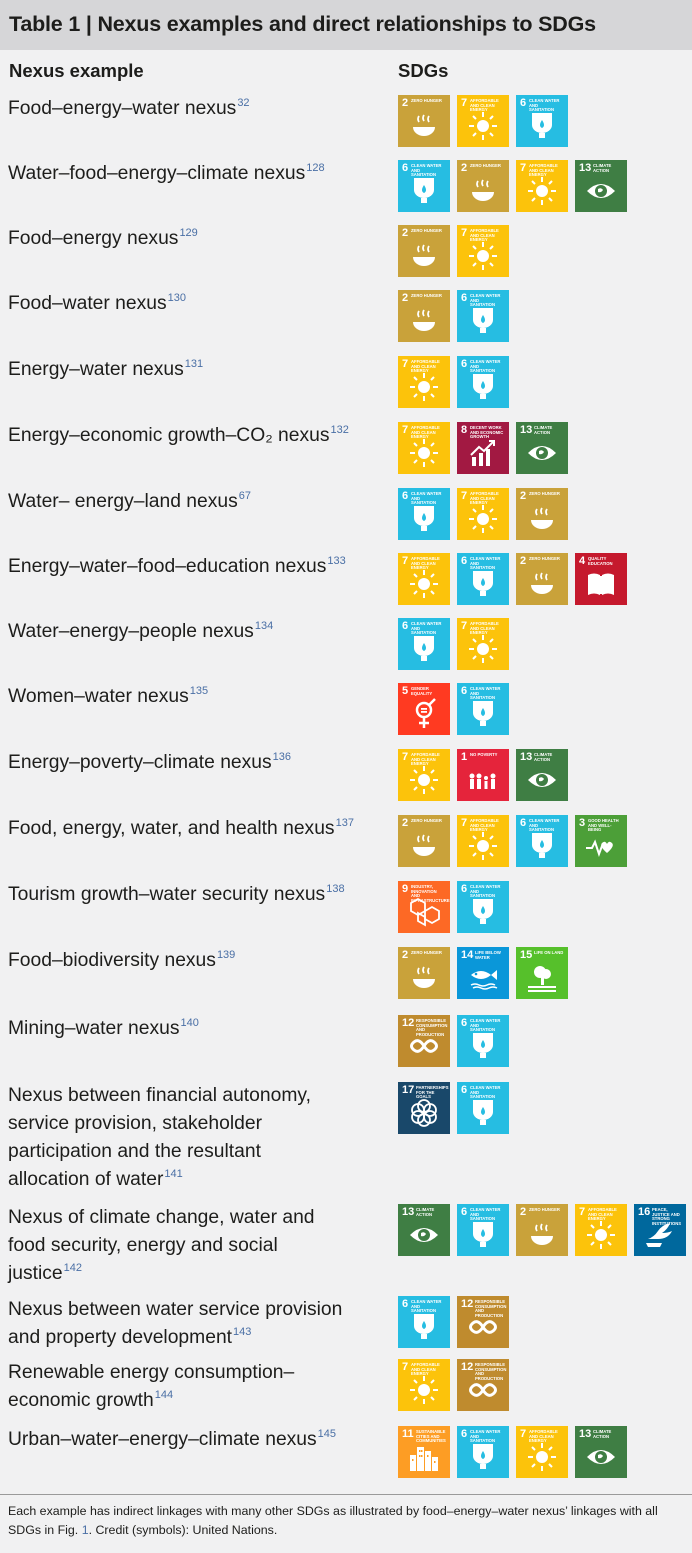 The width and height of the screenshot is (692, 1553). I want to click on sdg-goal-name: Responsible Consumption and Production, so click(491, 1371).